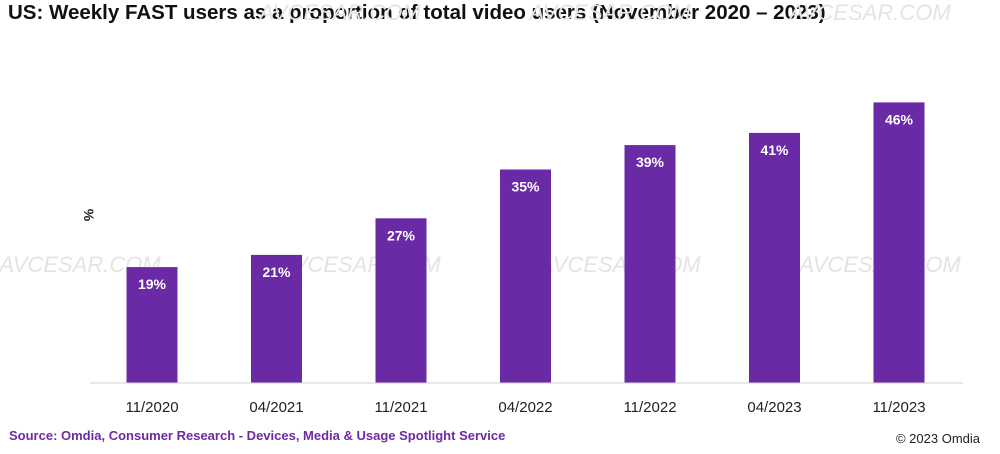  I want to click on x-tick-label: 11/2021, so click(400, 407).